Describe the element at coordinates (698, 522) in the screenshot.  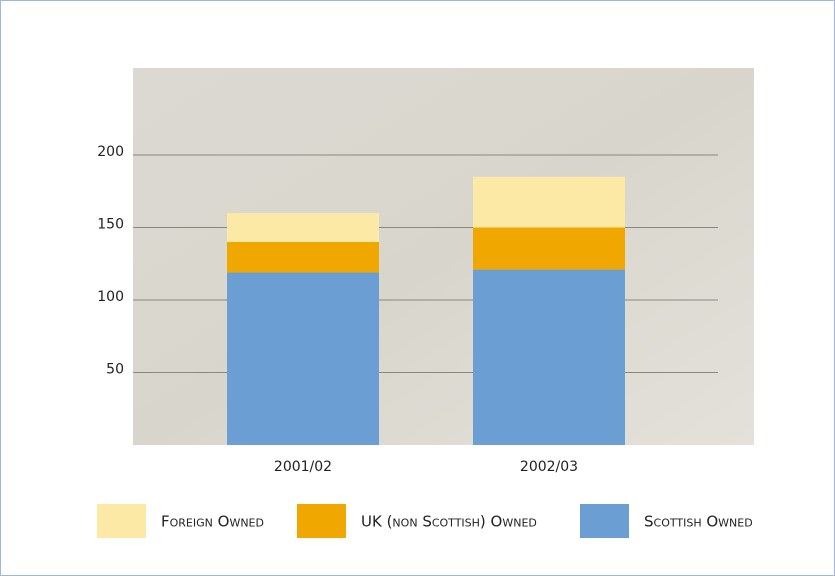
I see `legend-label: Scottish Owned` at that location.